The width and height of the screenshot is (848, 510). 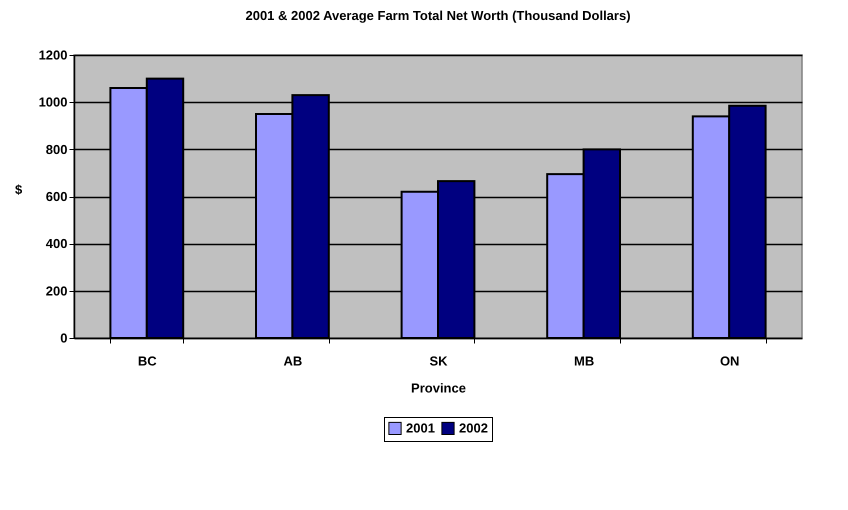 I want to click on x-tick-label: AB, so click(x=293, y=361).